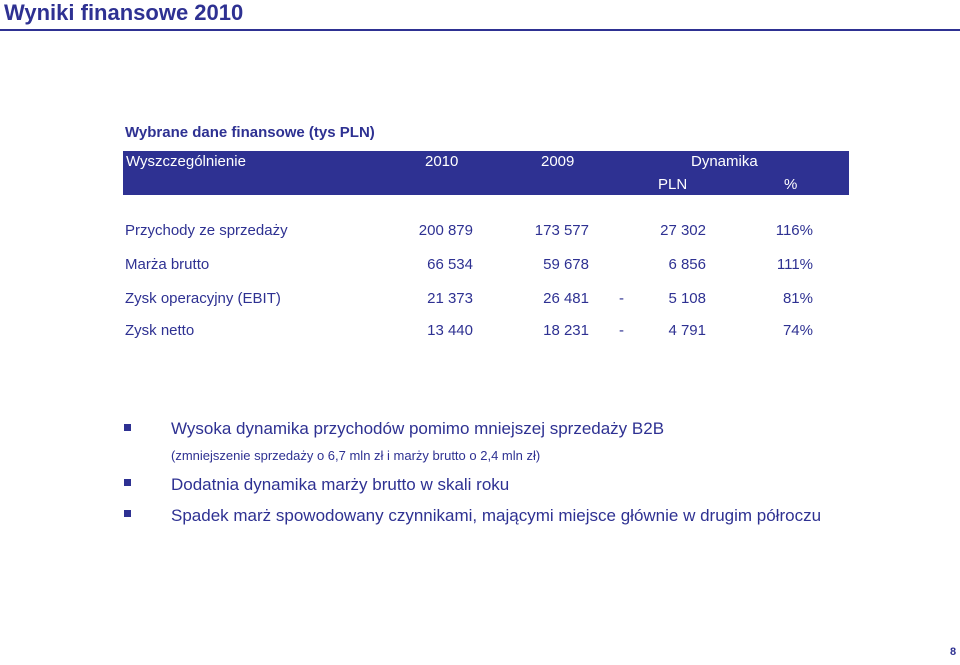 The width and height of the screenshot is (960, 665). Describe the element at coordinates (206, 230) in the screenshot. I see `row-label: Przychody ze sprzedaży` at that location.